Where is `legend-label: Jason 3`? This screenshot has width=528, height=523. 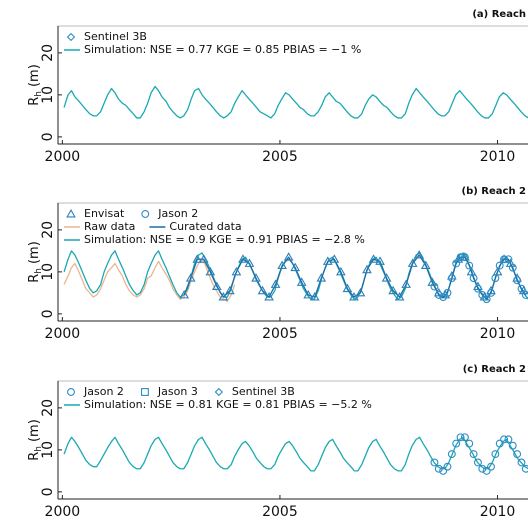 legend-label: Jason 3 is located at coordinates (177, 391).